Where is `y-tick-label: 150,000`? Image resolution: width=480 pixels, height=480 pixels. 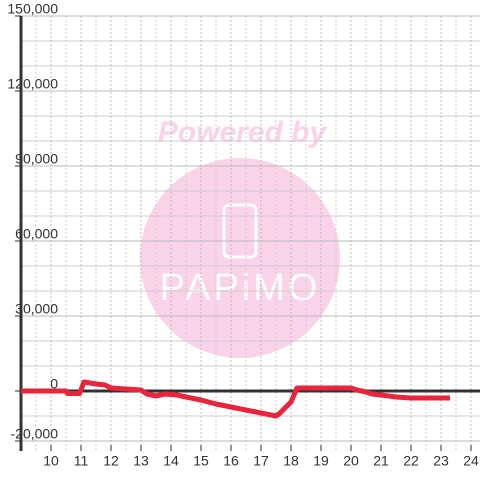
y-tick-label: 150,000 is located at coordinates (32, 9).